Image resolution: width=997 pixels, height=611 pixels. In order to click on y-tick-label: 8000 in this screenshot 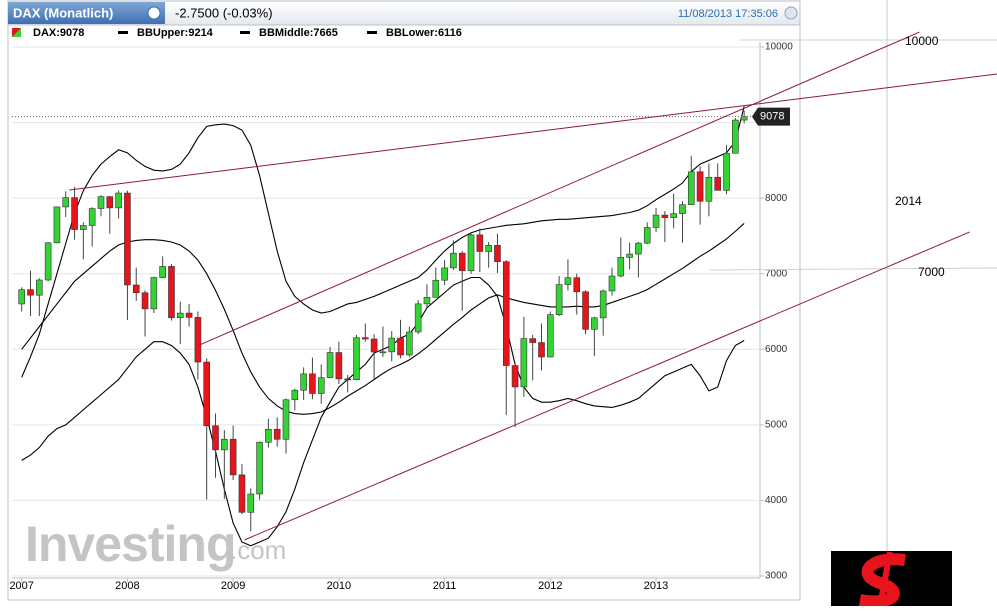, I will do `click(776, 198)`.